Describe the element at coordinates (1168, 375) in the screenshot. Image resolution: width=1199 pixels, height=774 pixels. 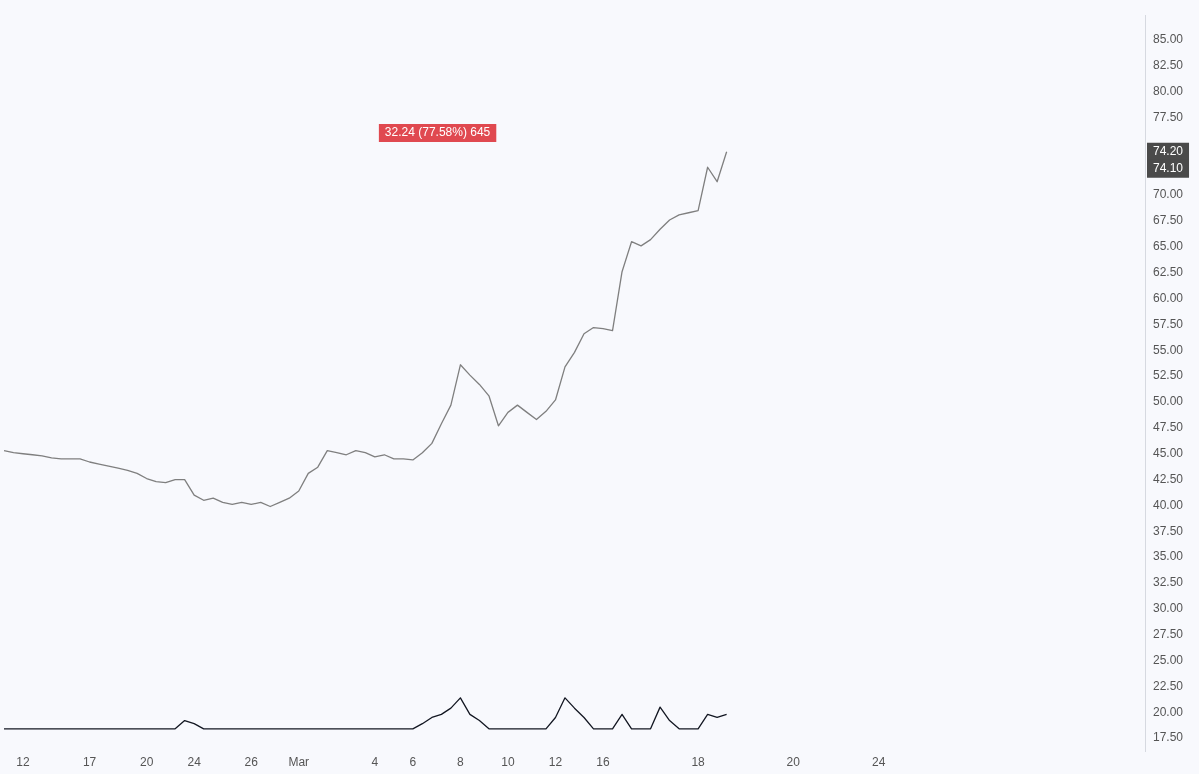
I see `y-tick-label: 52.50` at that location.